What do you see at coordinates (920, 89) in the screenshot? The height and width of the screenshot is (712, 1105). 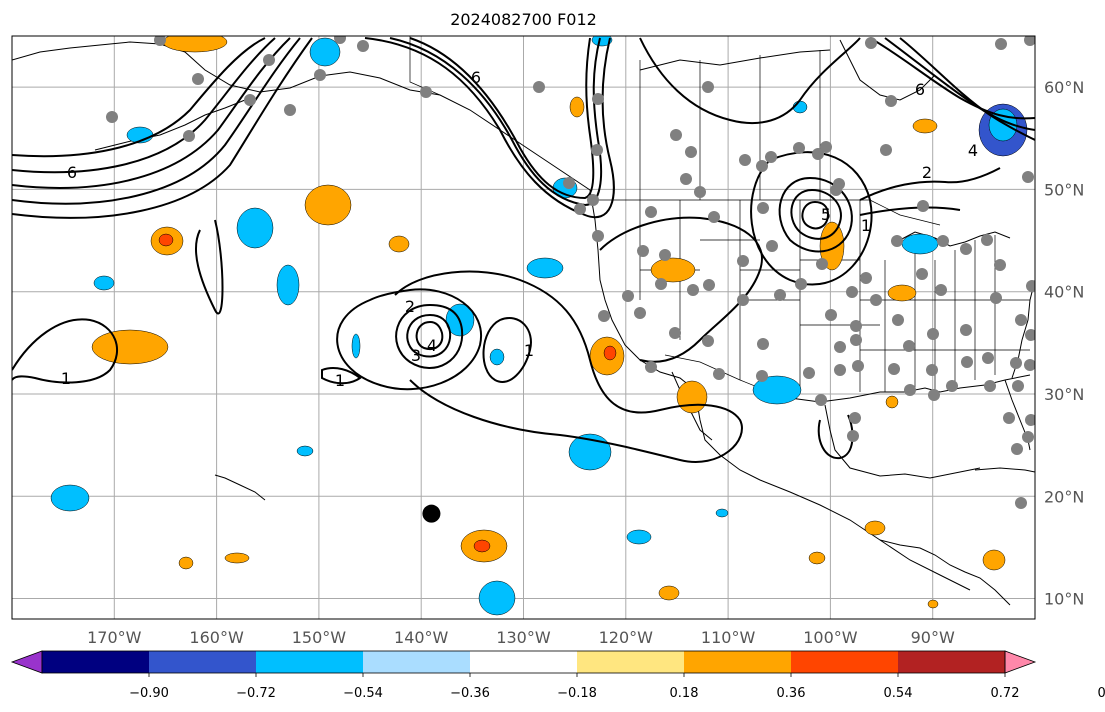 I see `contour-label: 6` at bounding box center [920, 89].